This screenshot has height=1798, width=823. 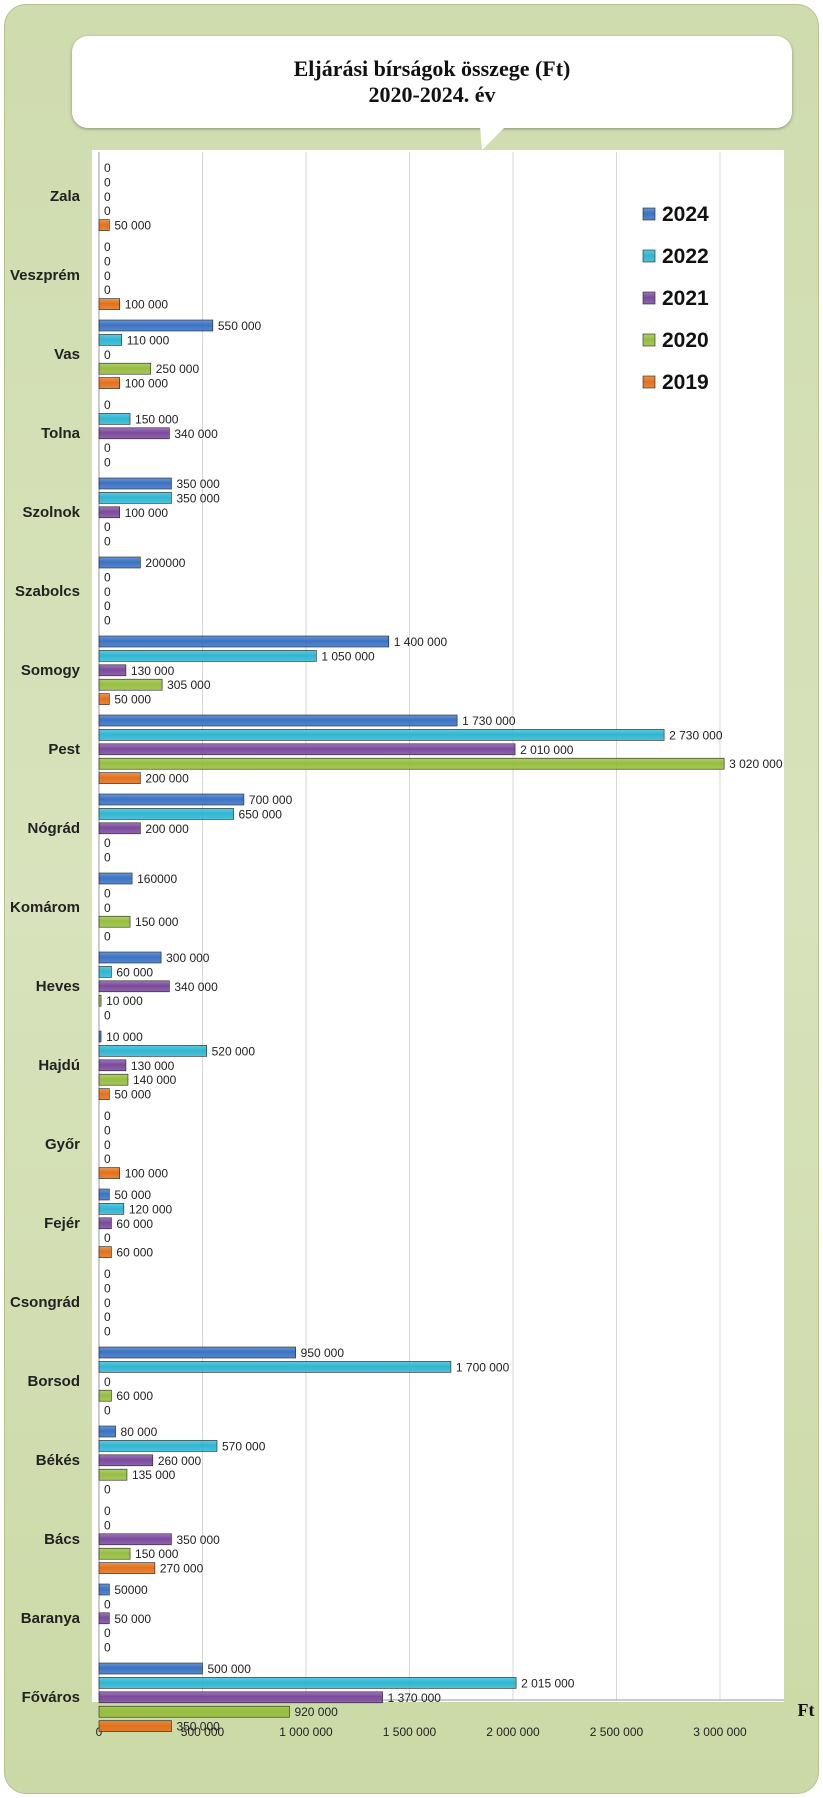 What do you see at coordinates (720, 1732) in the screenshot?
I see `x-tick-label: 3 000 000` at bounding box center [720, 1732].